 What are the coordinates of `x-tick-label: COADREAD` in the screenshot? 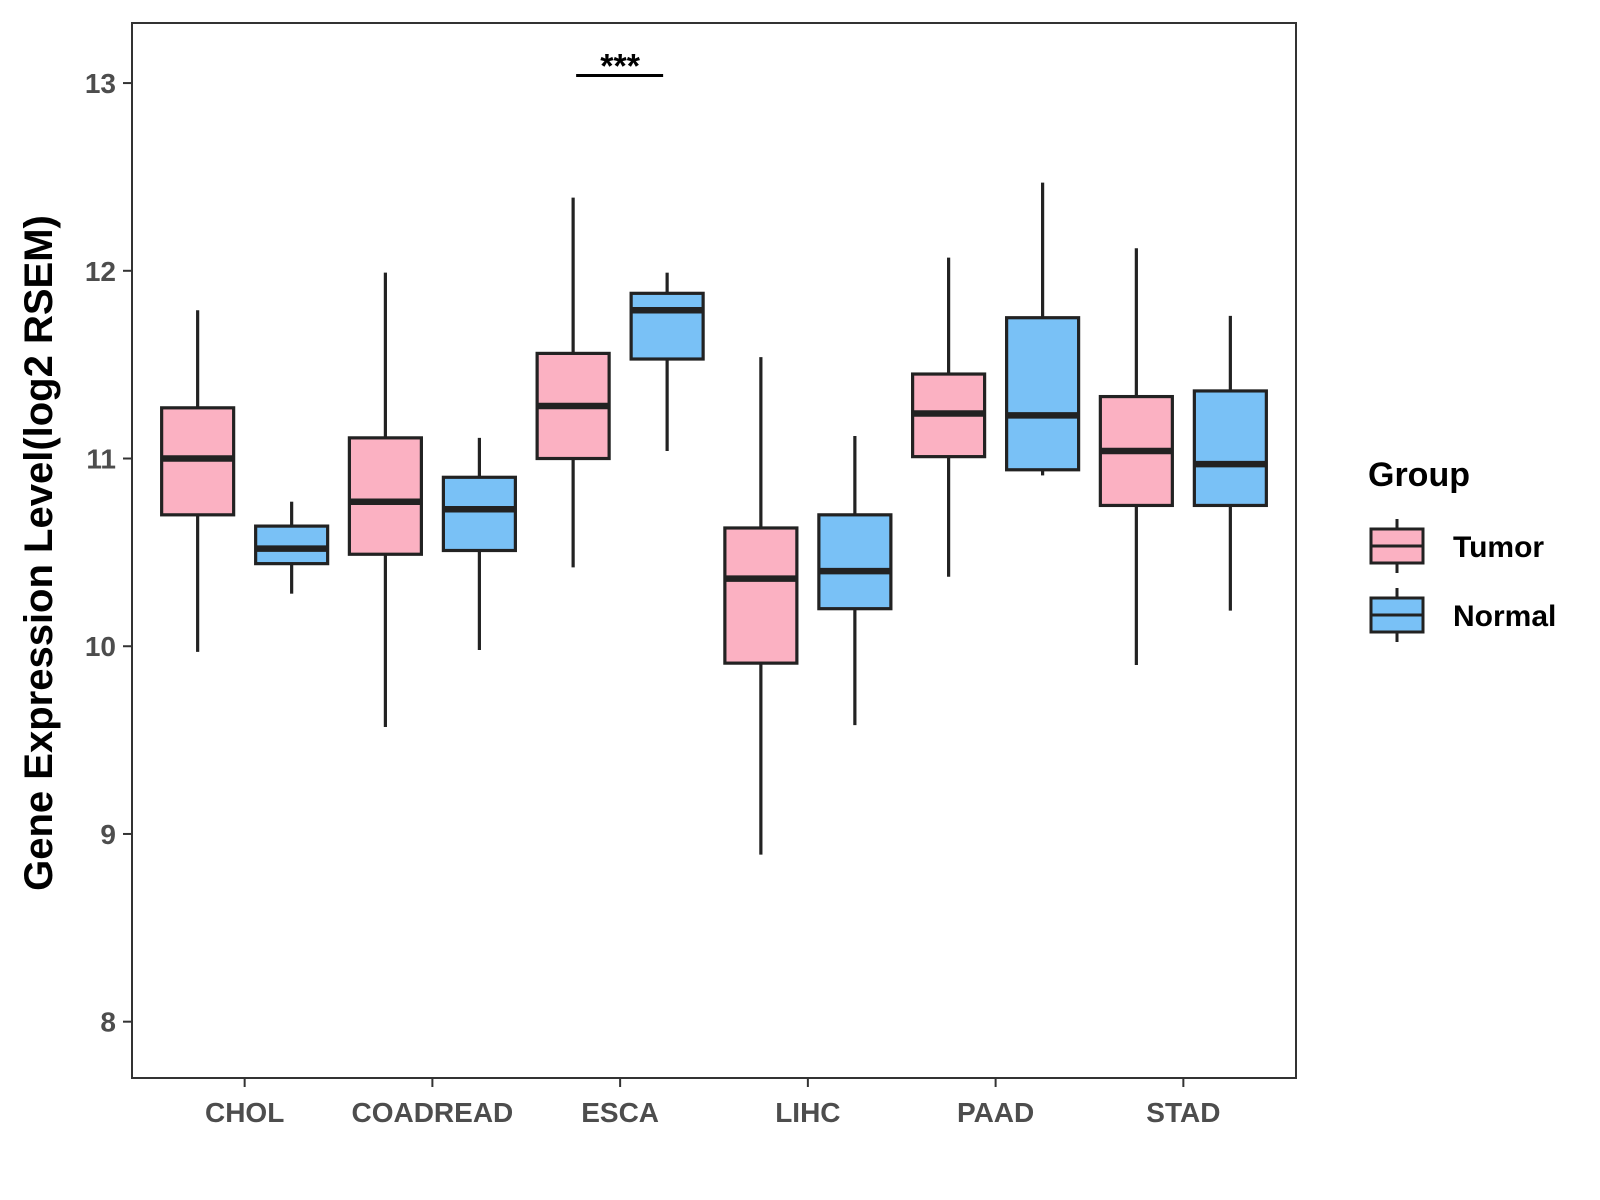 It's located at (432, 1112).